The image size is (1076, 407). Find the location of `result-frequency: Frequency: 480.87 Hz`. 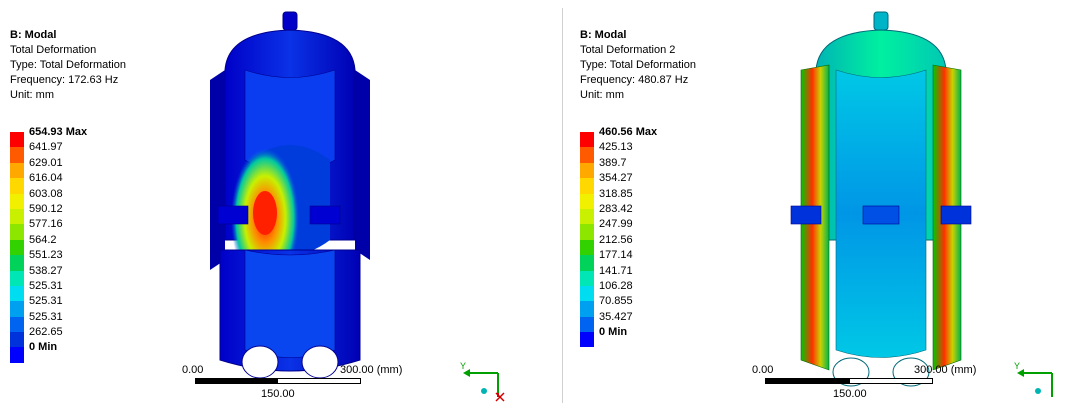

result-frequency: Frequency: 480.87 Hz is located at coordinates (634, 80).